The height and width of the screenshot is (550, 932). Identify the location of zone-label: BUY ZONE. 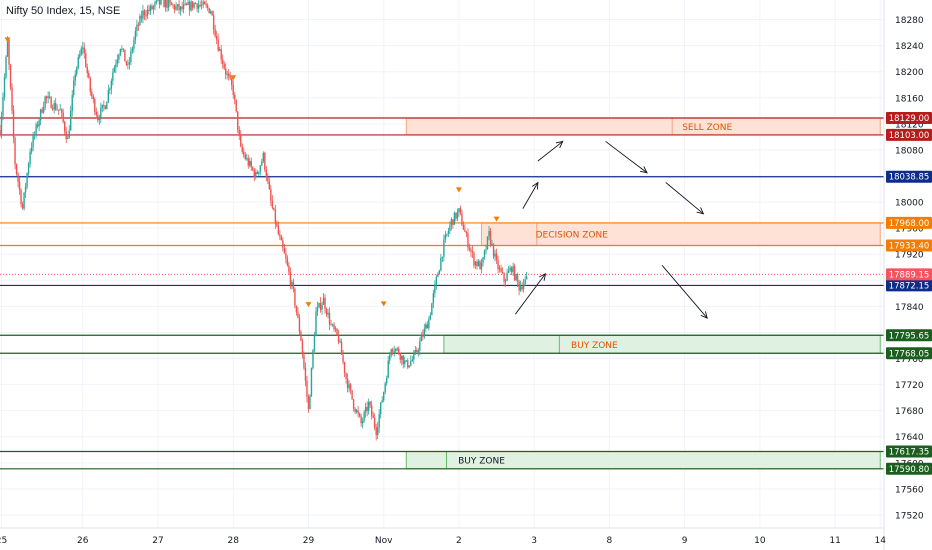
(481, 462).